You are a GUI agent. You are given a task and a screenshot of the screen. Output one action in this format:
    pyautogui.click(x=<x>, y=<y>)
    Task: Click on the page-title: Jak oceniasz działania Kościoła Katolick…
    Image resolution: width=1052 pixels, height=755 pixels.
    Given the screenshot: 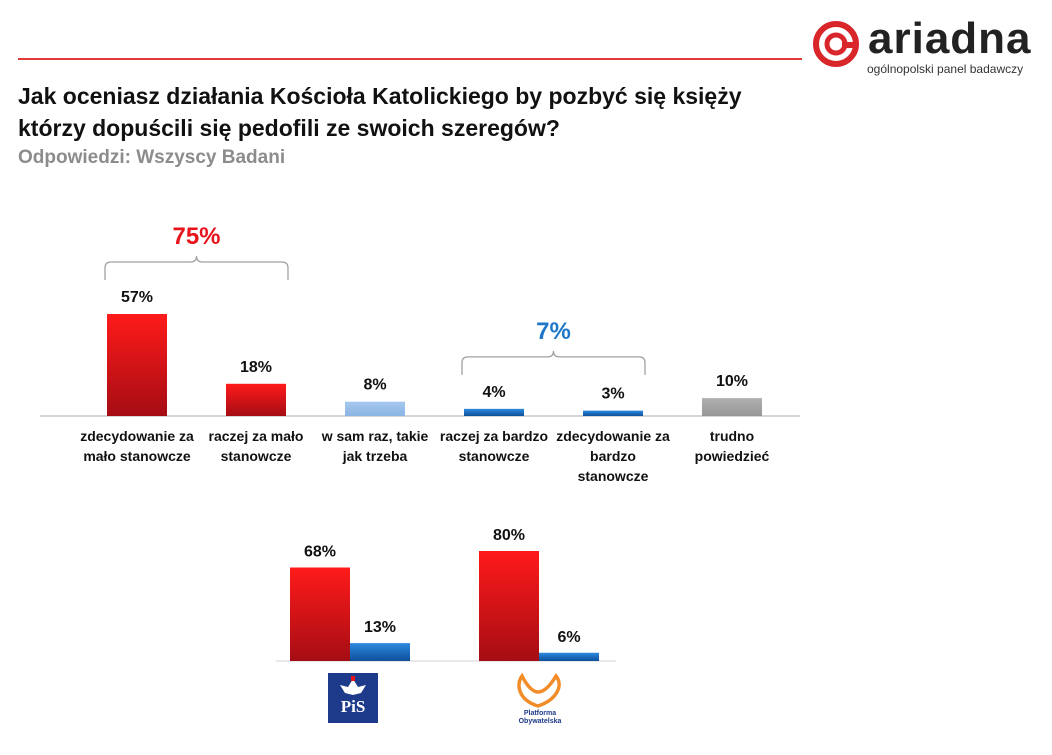 What is the action you would take?
    pyautogui.click(x=398, y=112)
    